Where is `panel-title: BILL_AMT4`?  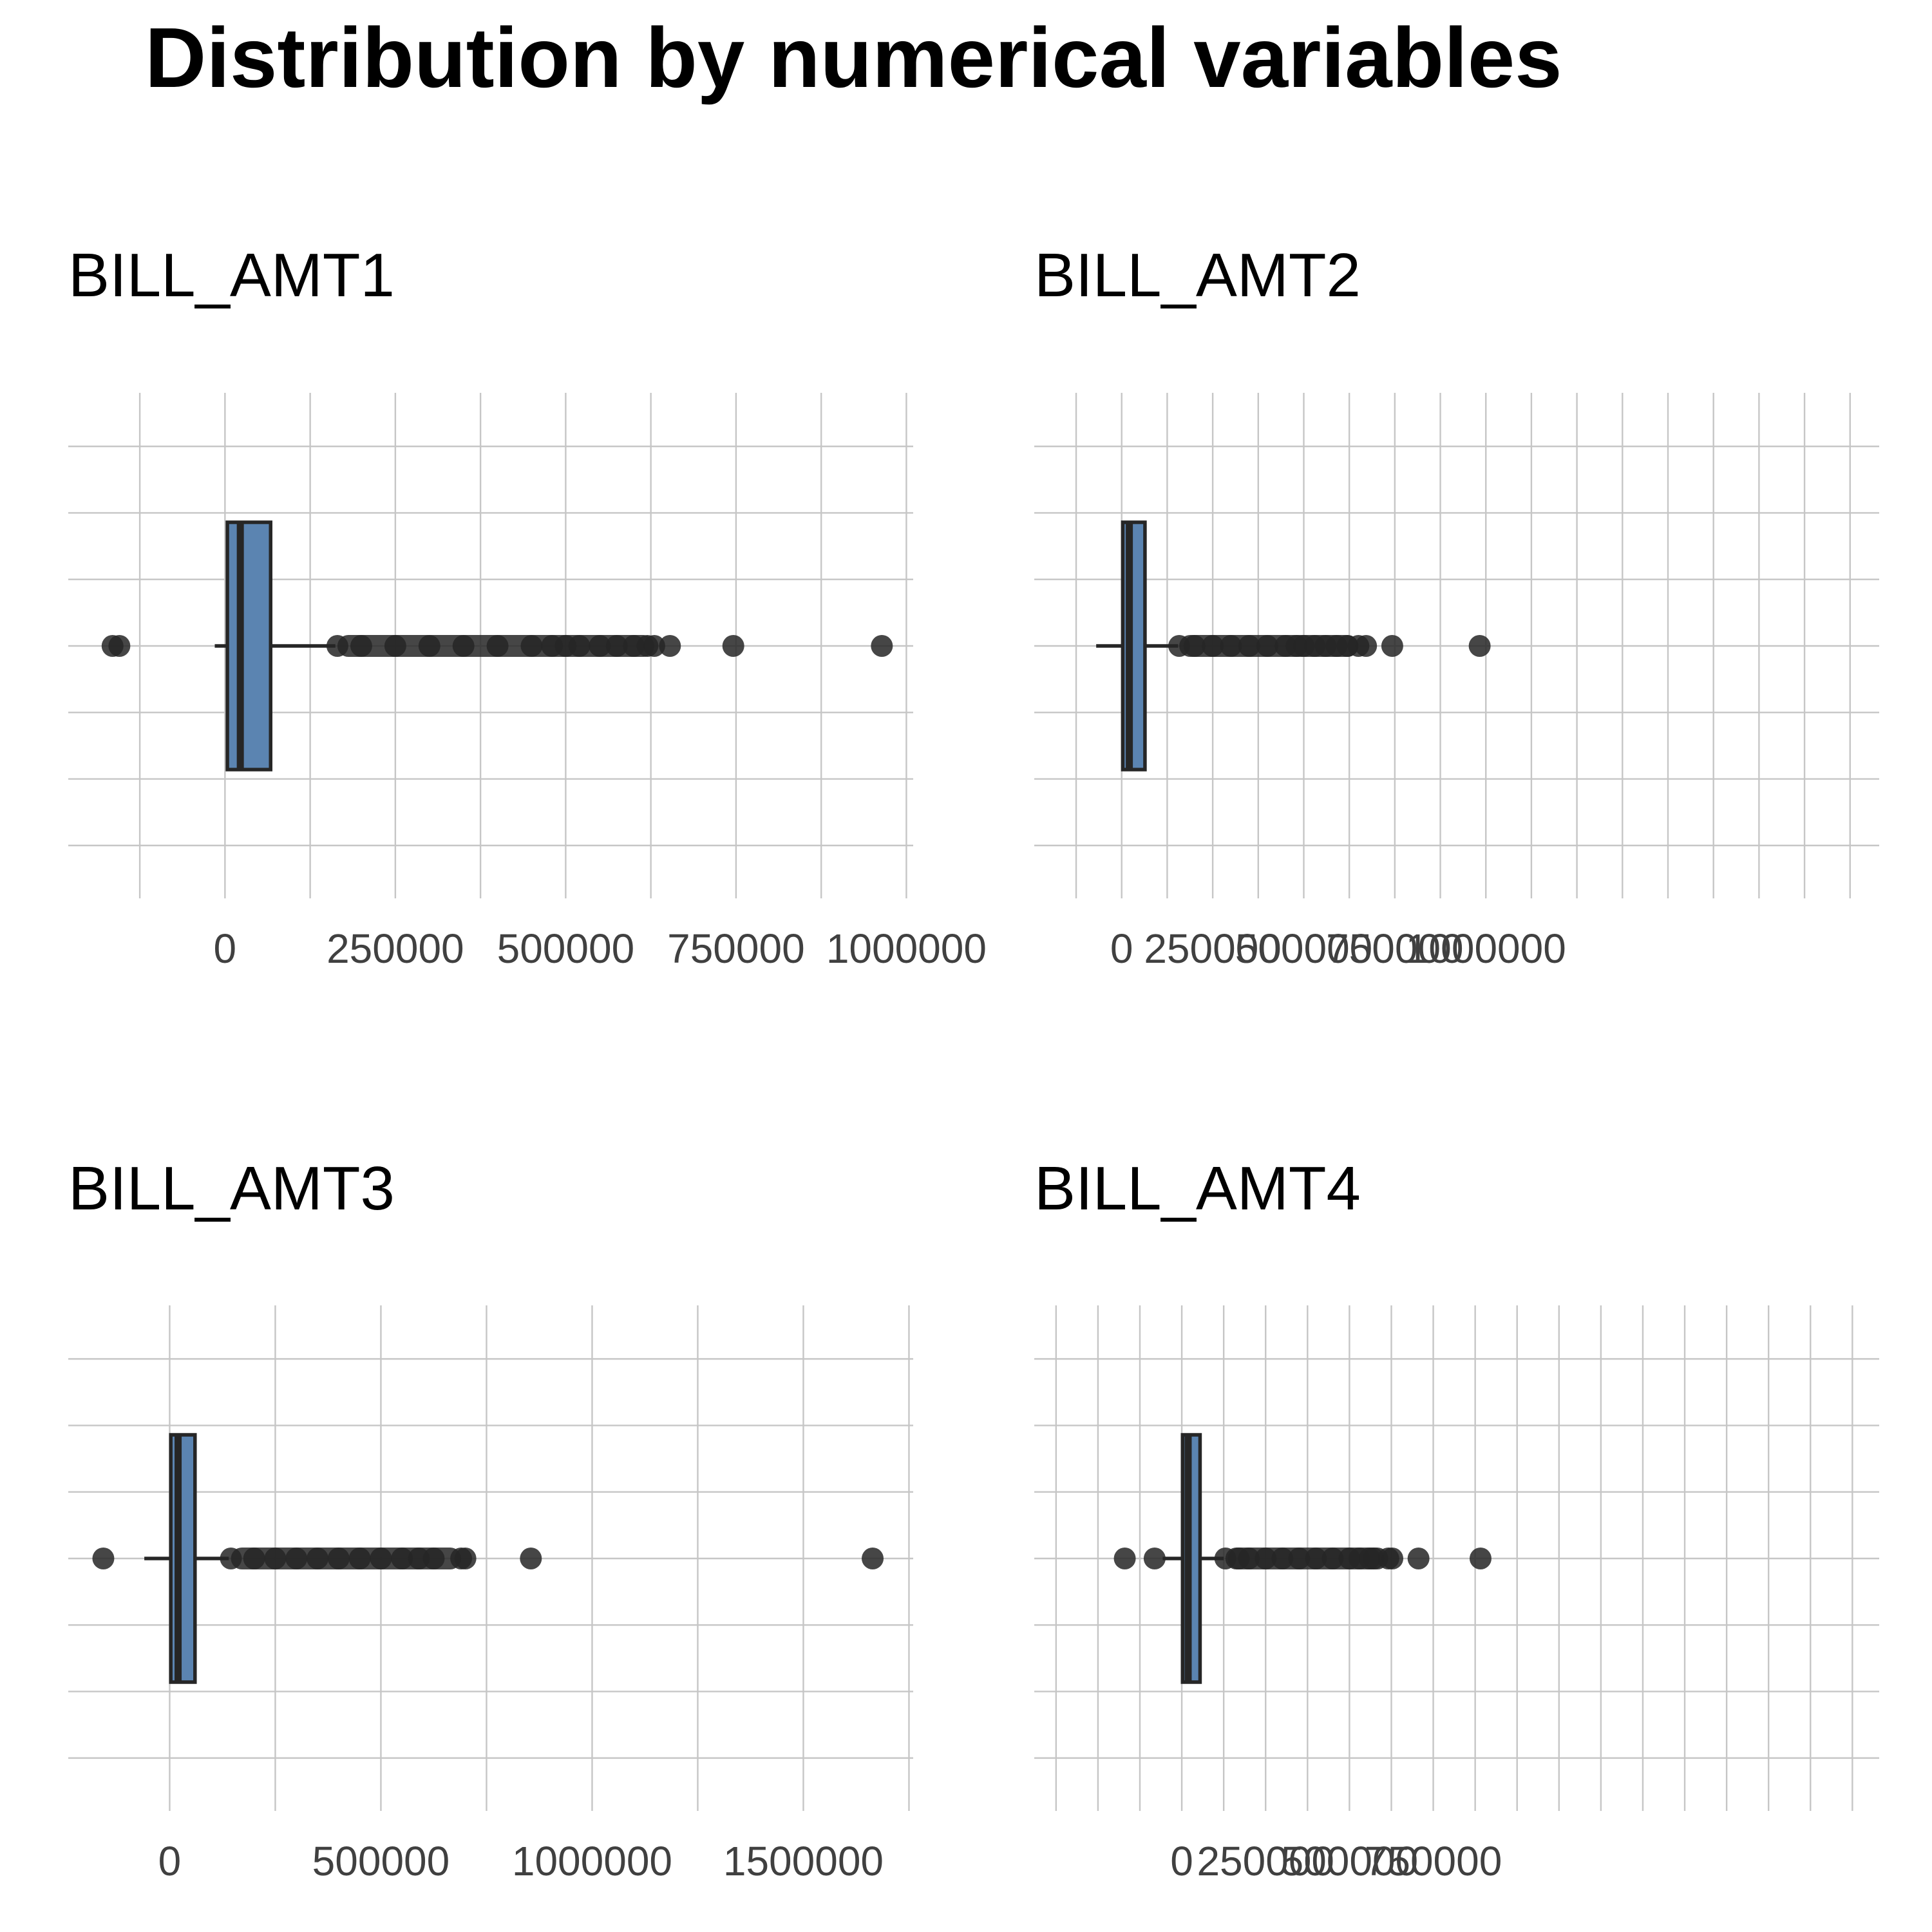
panel-title: BILL_AMT4 is located at coordinates (1197, 1189).